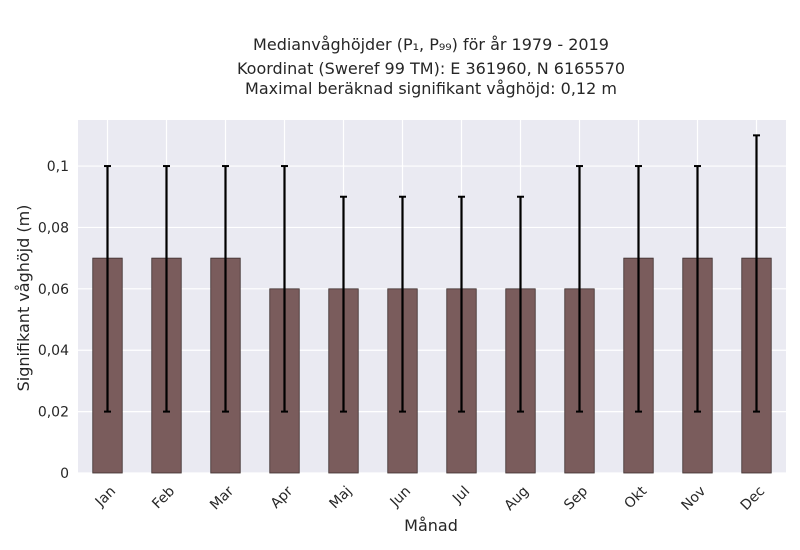 Image resolution: width=800 pixels, height=550 pixels. What do you see at coordinates (635, 497) in the screenshot?
I see `x-tick-label-okt: Okt` at bounding box center [635, 497].